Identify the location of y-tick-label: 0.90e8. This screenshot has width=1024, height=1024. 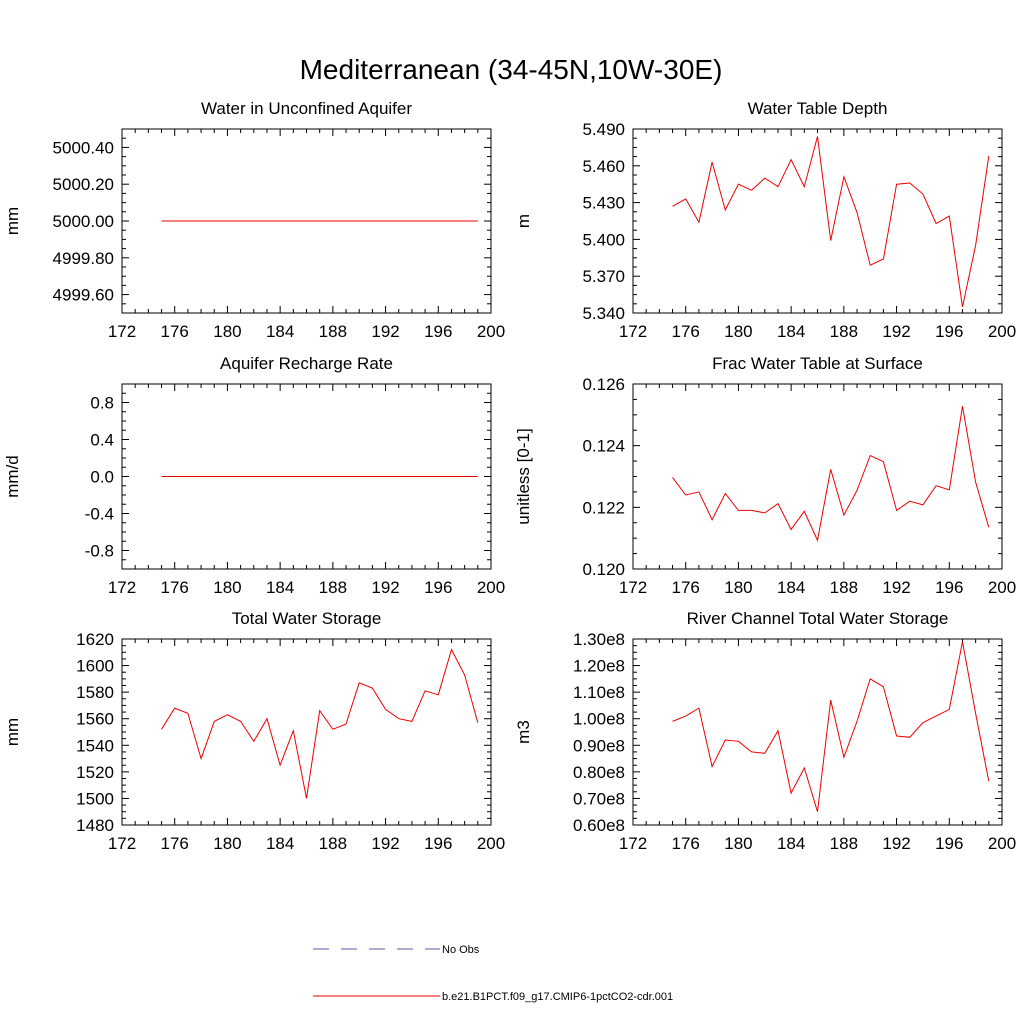
(599, 745).